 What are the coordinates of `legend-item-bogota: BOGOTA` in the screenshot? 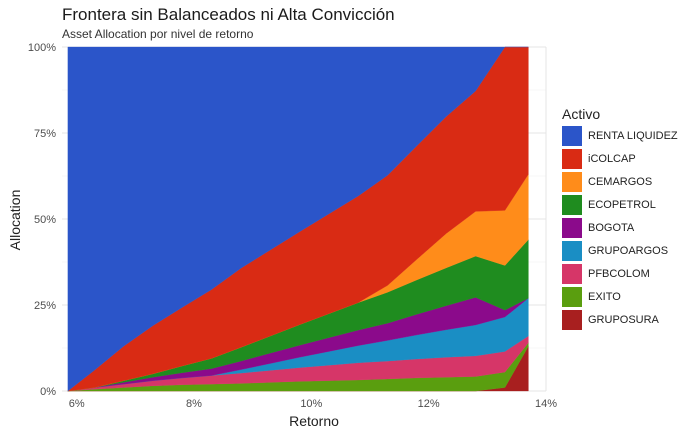 It's located at (620, 227).